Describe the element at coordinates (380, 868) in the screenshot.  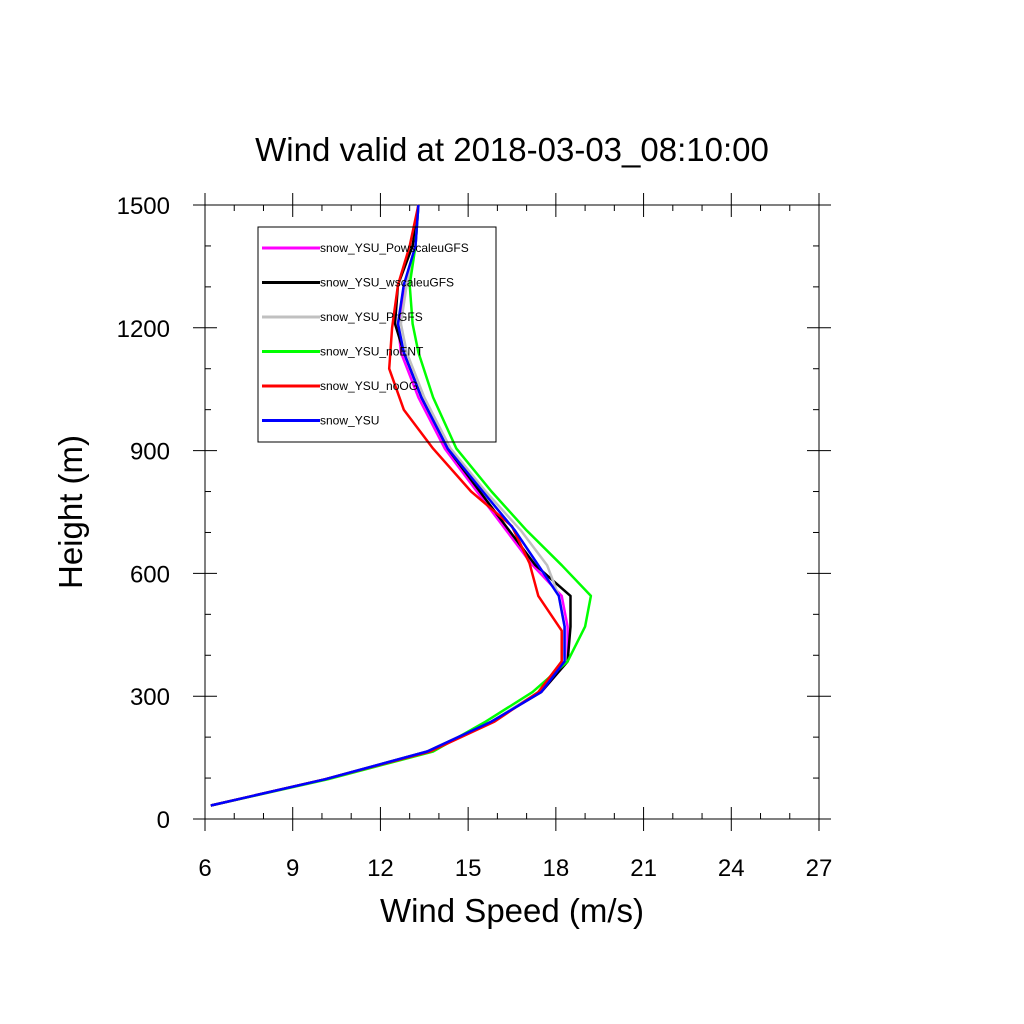
I see `x-tick-label: 12` at that location.